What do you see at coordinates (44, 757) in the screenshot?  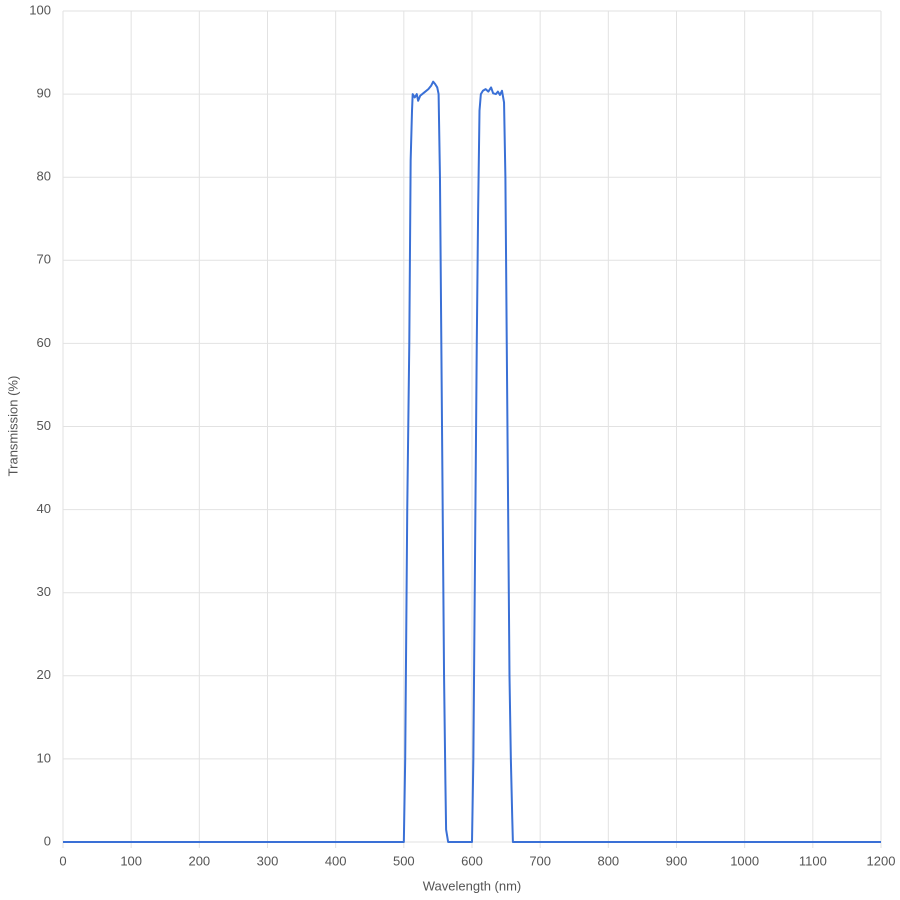 I see `y-tick-label: 10` at bounding box center [44, 757].